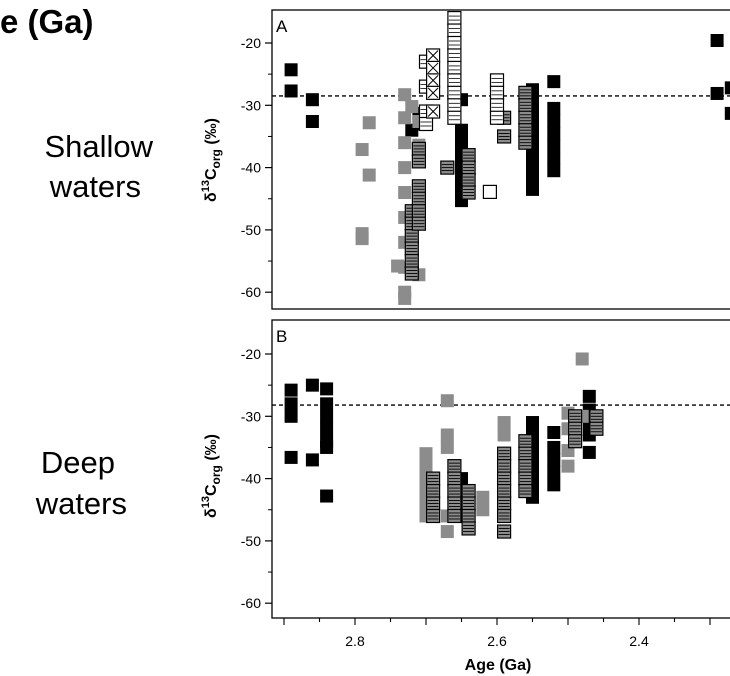  I want to click on panel-b-ylabel-sup: 13, so click(206, 502).